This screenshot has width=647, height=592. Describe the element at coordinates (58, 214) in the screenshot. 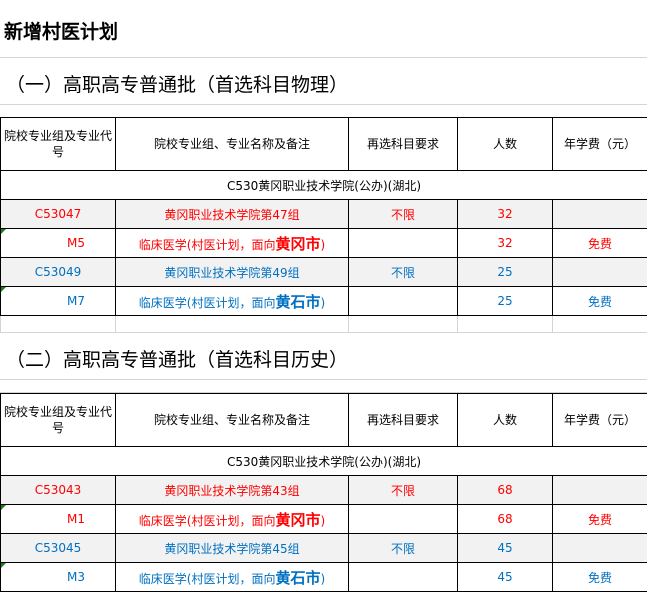

I see `code-cell: C53047` at that location.